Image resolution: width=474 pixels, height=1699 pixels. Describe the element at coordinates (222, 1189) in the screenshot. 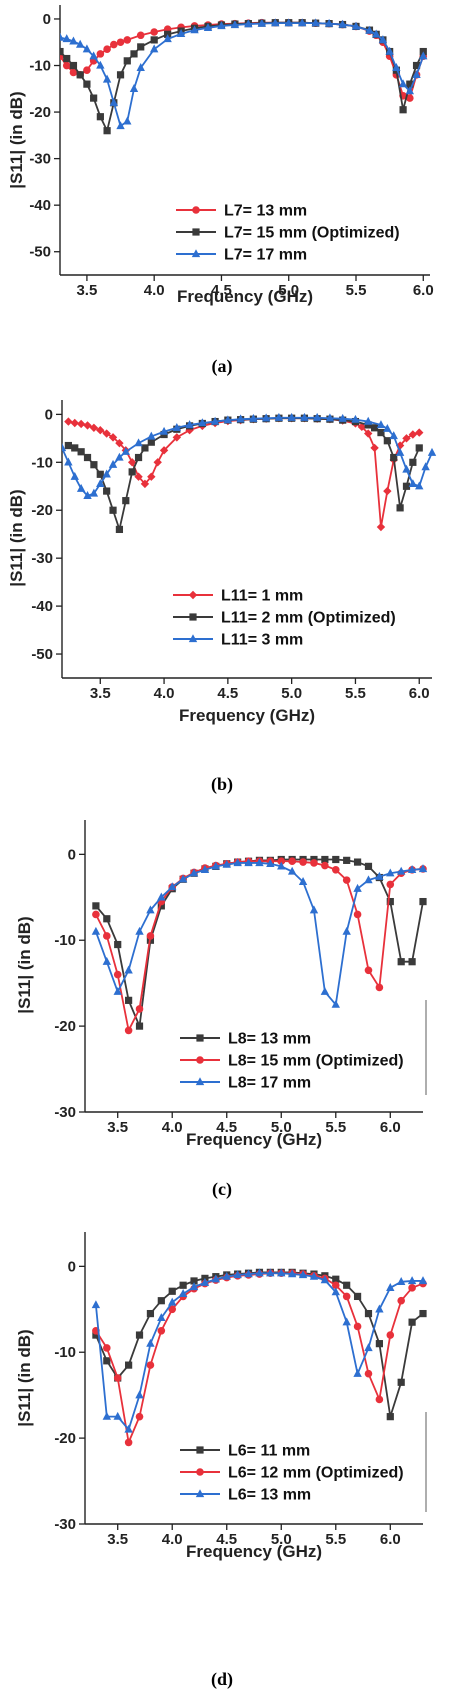

I see `panel-caption: (c)` at that location.